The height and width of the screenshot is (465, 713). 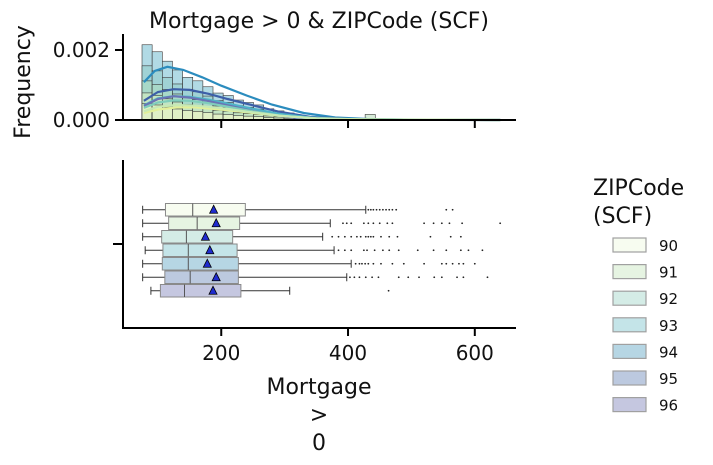 I want to click on legend-label-93: 93, so click(x=668, y=326).